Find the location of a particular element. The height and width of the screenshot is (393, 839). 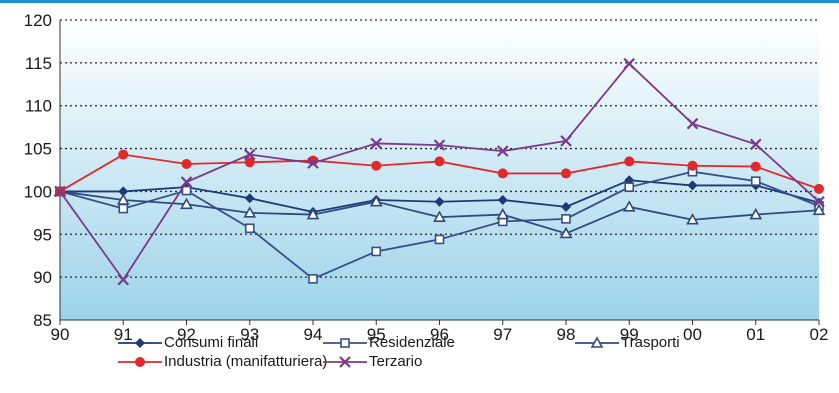

x-tick-label: 99 is located at coordinates (629, 334).